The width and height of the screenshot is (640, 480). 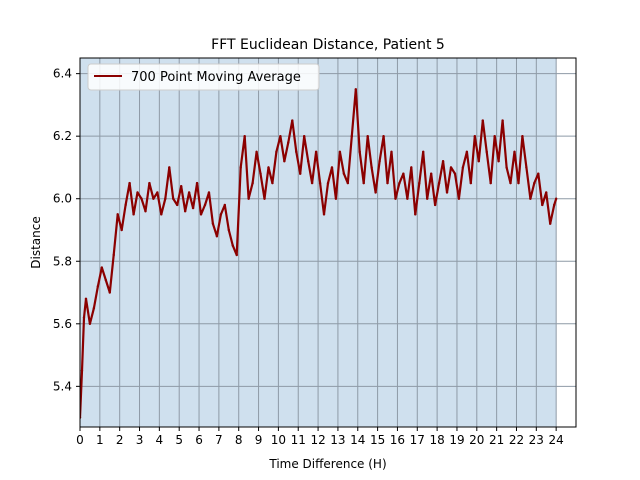 What do you see at coordinates (199, 440) in the screenshot?
I see `x-tick-label: 6` at bounding box center [199, 440].